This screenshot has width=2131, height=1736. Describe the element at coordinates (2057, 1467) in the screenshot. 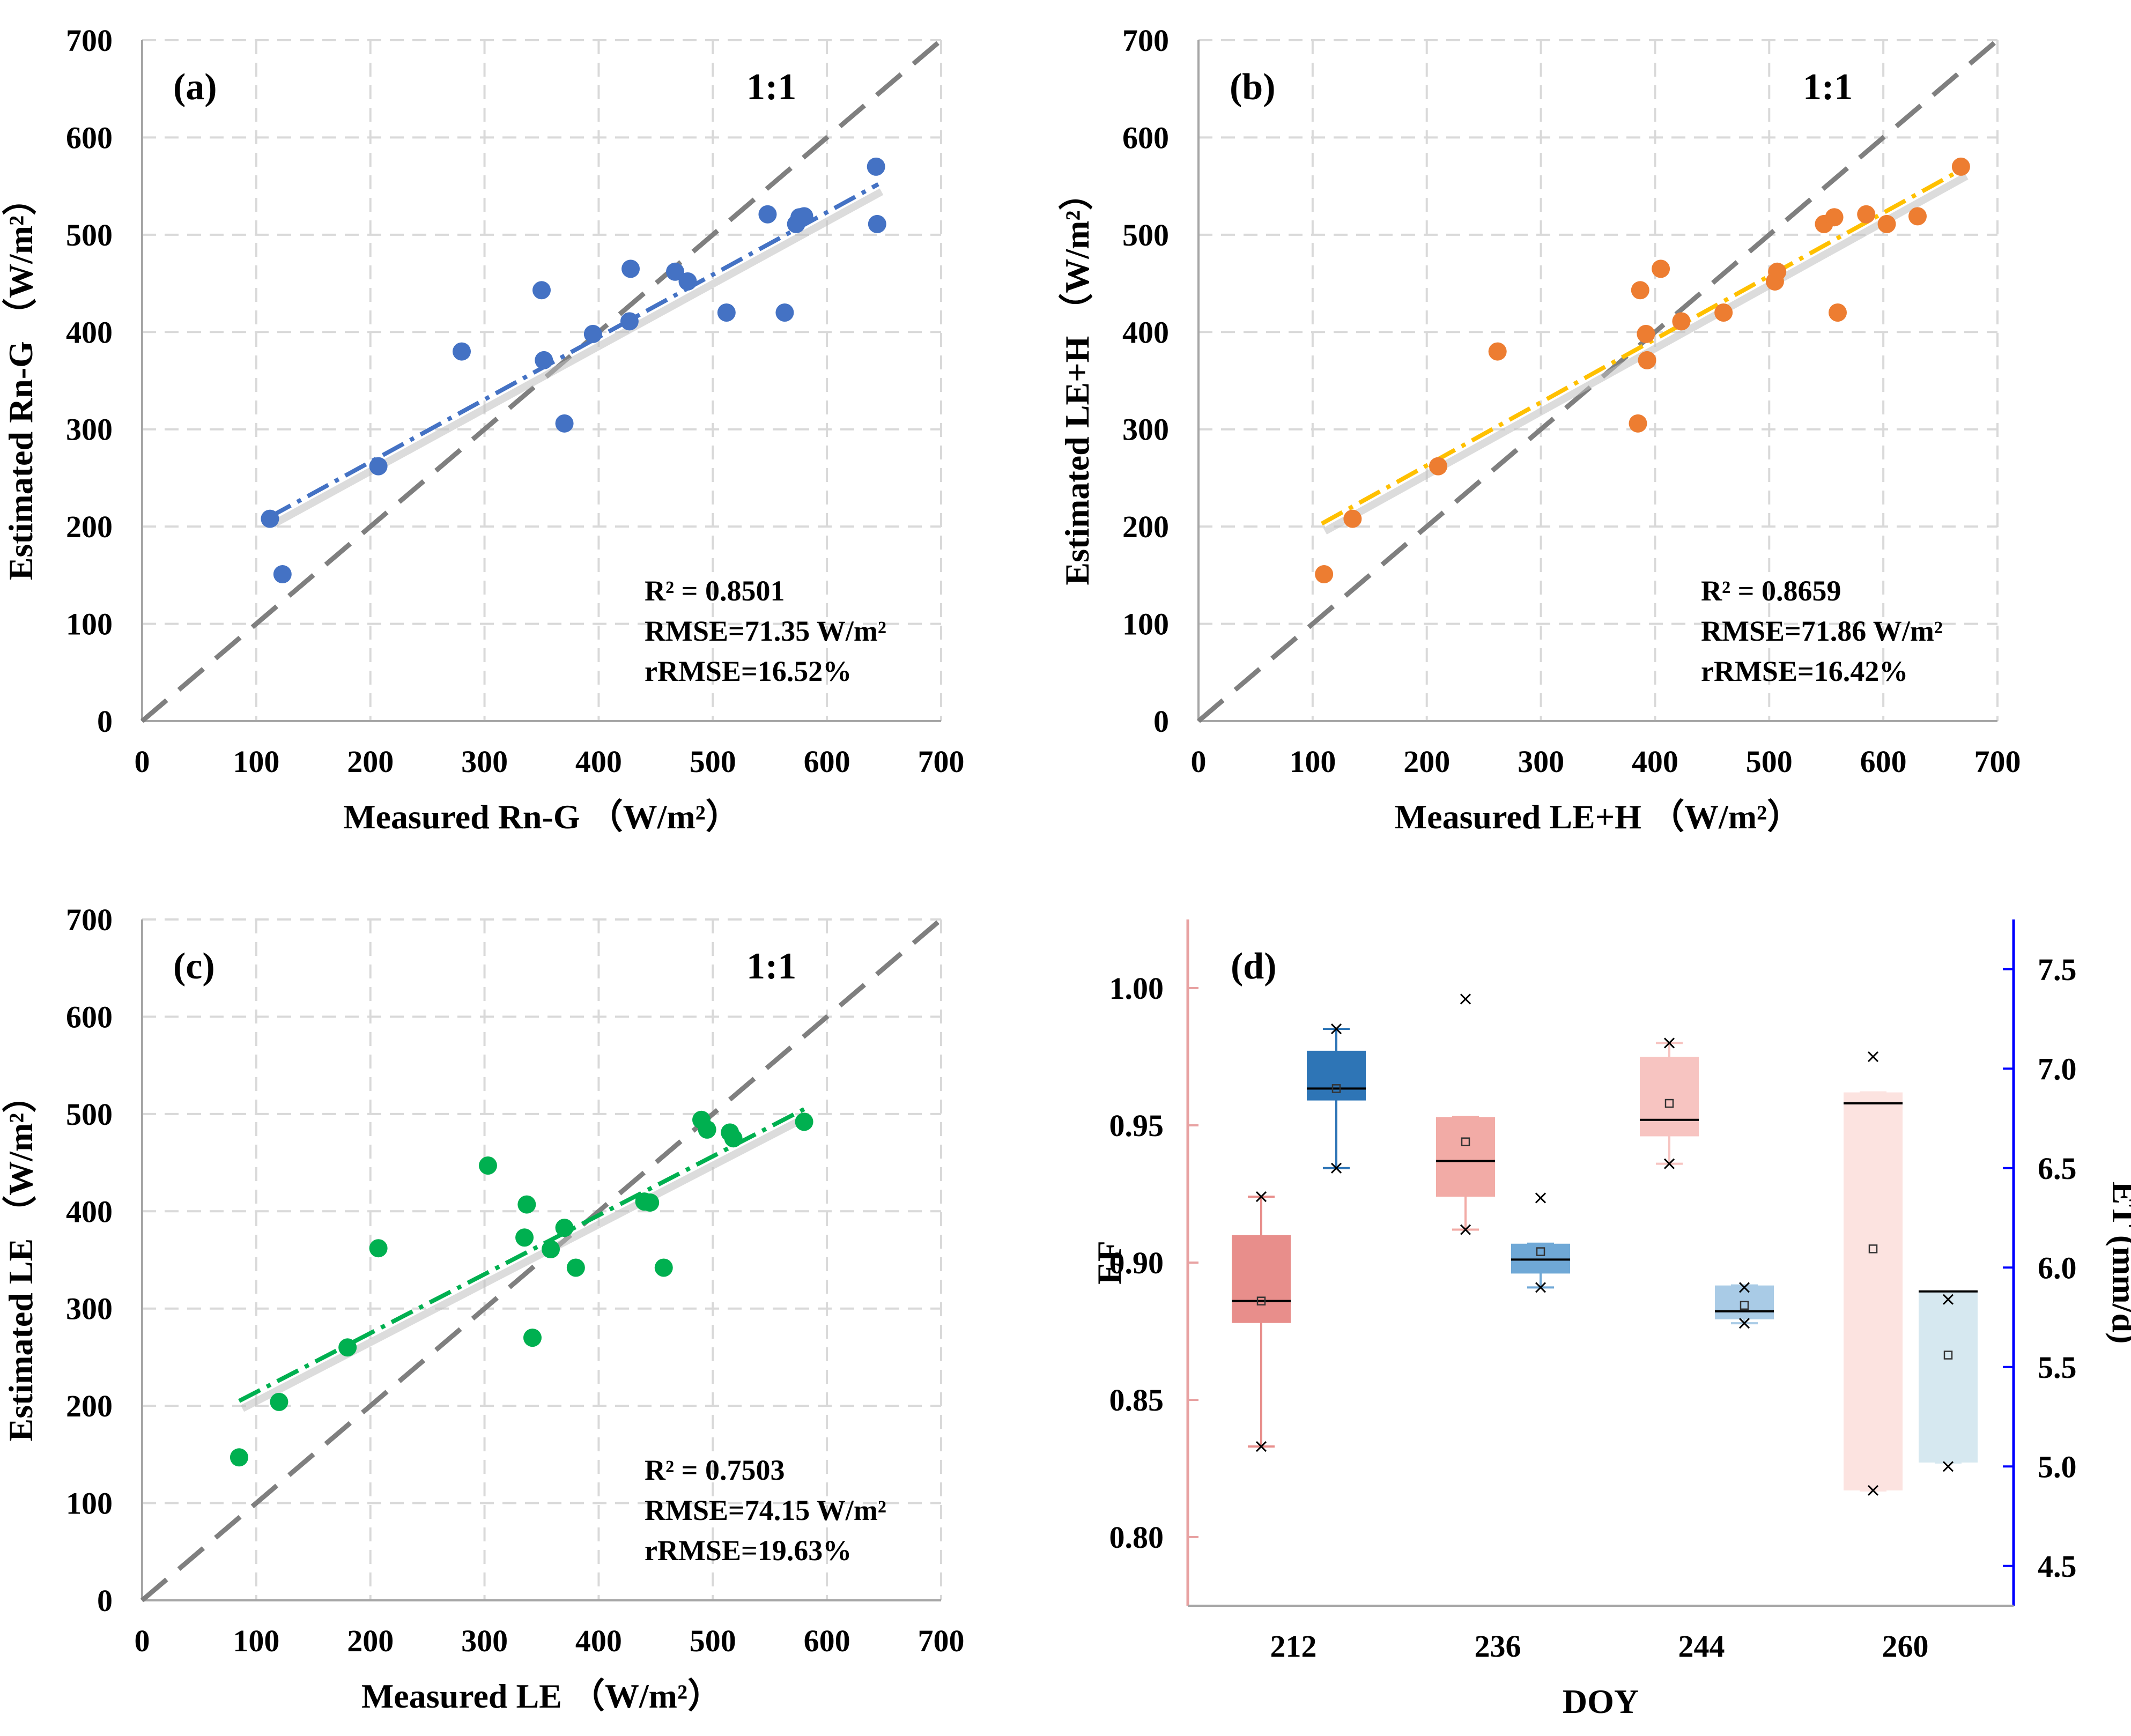

I see `right-tick-label: 5.0` at that location.